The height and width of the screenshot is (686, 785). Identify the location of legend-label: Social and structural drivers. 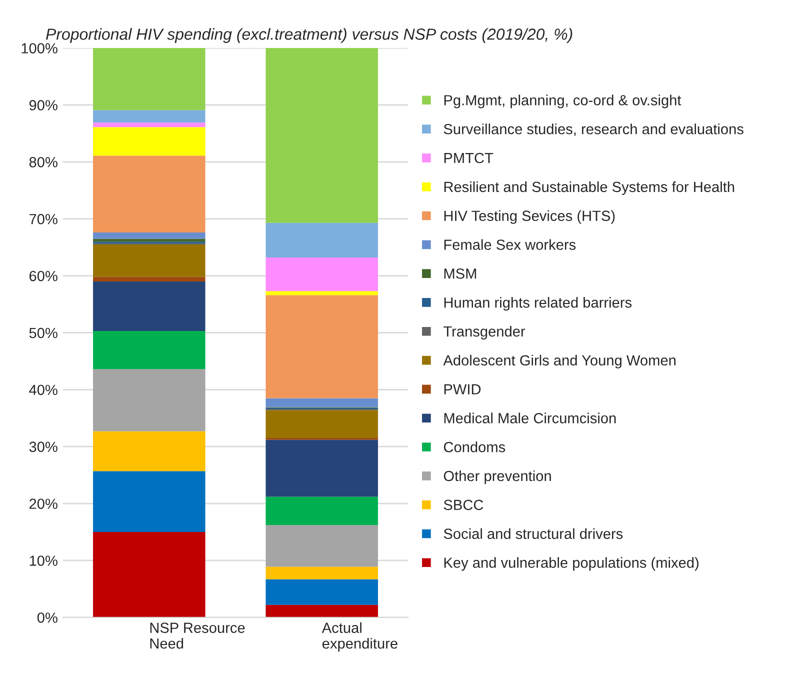
(533, 533).